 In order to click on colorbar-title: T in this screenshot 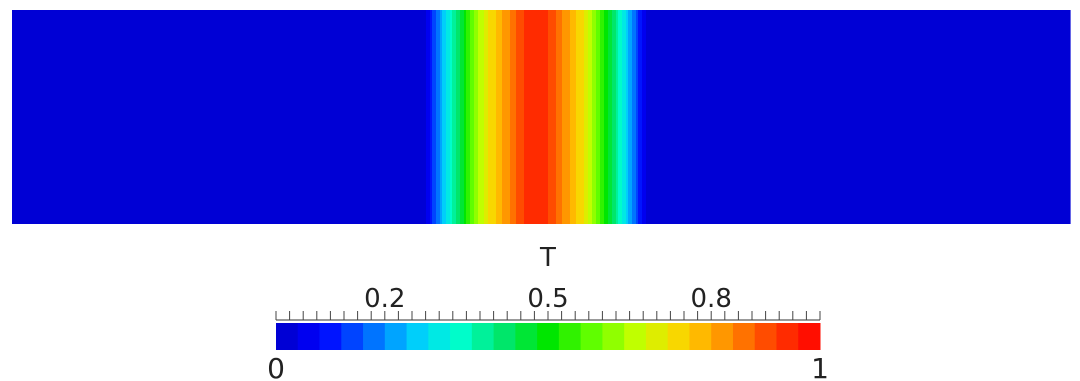, I will do `click(547, 258)`.